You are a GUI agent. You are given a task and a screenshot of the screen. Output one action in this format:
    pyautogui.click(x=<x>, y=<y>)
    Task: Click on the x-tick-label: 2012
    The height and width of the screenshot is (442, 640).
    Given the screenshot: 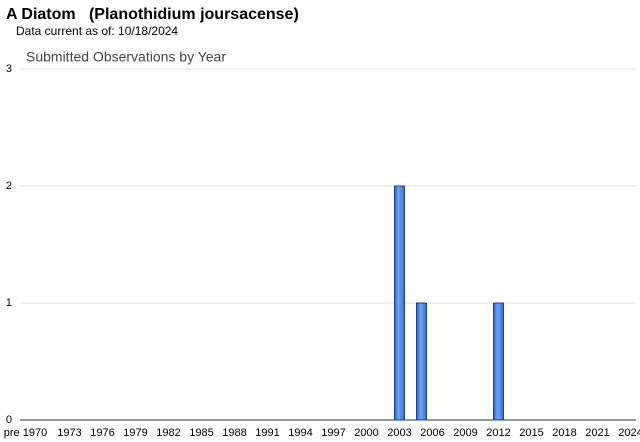 What is the action you would take?
    pyautogui.click(x=498, y=433)
    